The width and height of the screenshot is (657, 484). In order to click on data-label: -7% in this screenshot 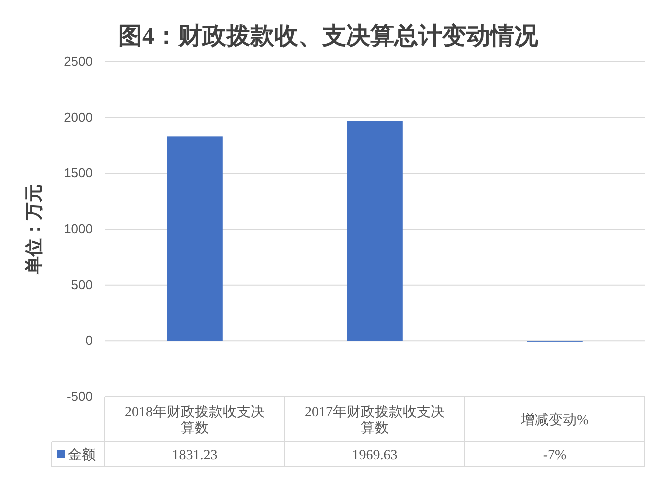, I will do `click(555, 456)`.